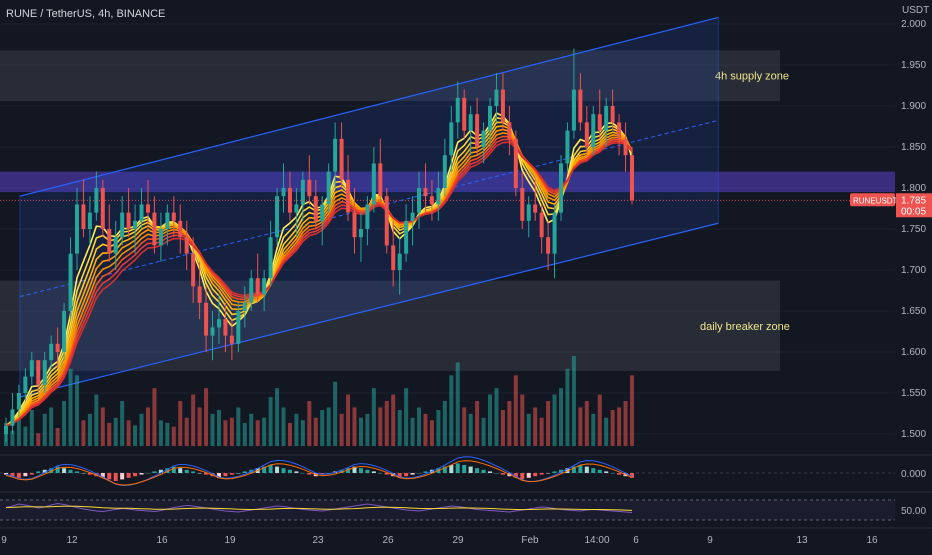  What do you see at coordinates (913, 188) in the screenshot?
I see `price-tick-label: 1.800` at bounding box center [913, 188].